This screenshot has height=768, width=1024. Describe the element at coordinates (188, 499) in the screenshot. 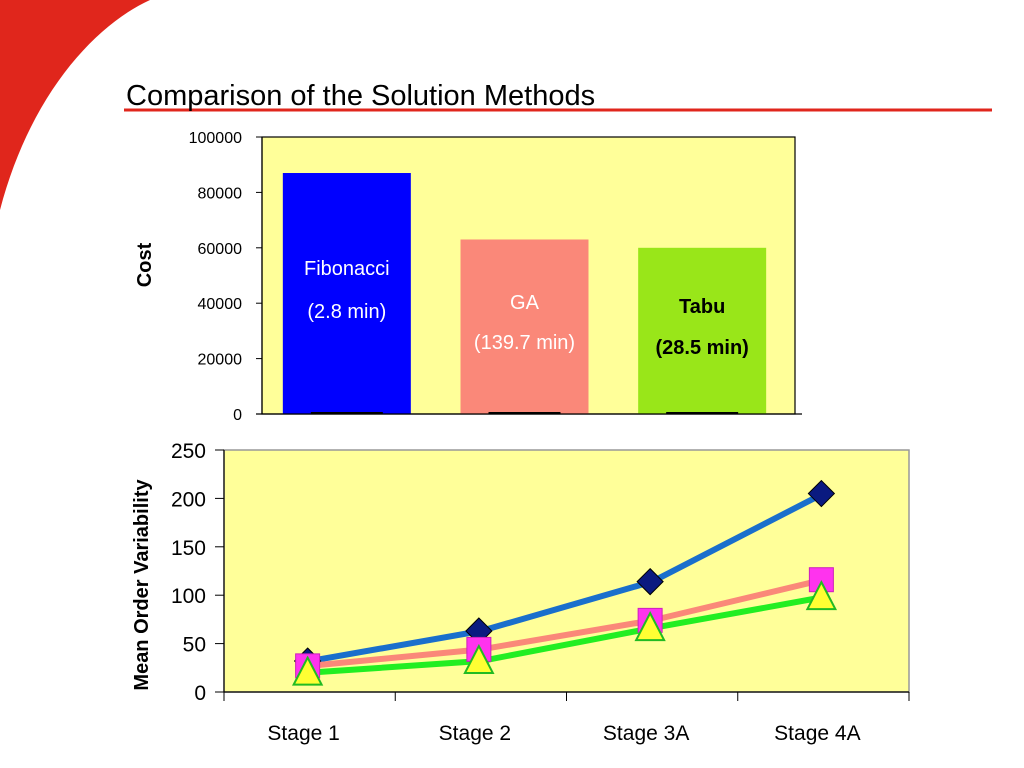

I see `line-y-tick-label: 200` at that location.